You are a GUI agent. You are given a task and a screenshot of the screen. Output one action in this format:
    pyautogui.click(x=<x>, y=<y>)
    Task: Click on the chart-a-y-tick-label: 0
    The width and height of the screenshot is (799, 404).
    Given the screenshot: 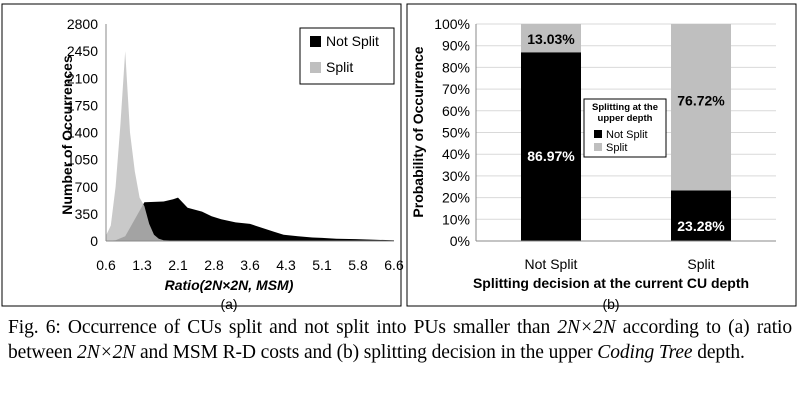 What is the action you would take?
    pyautogui.click(x=94, y=241)
    